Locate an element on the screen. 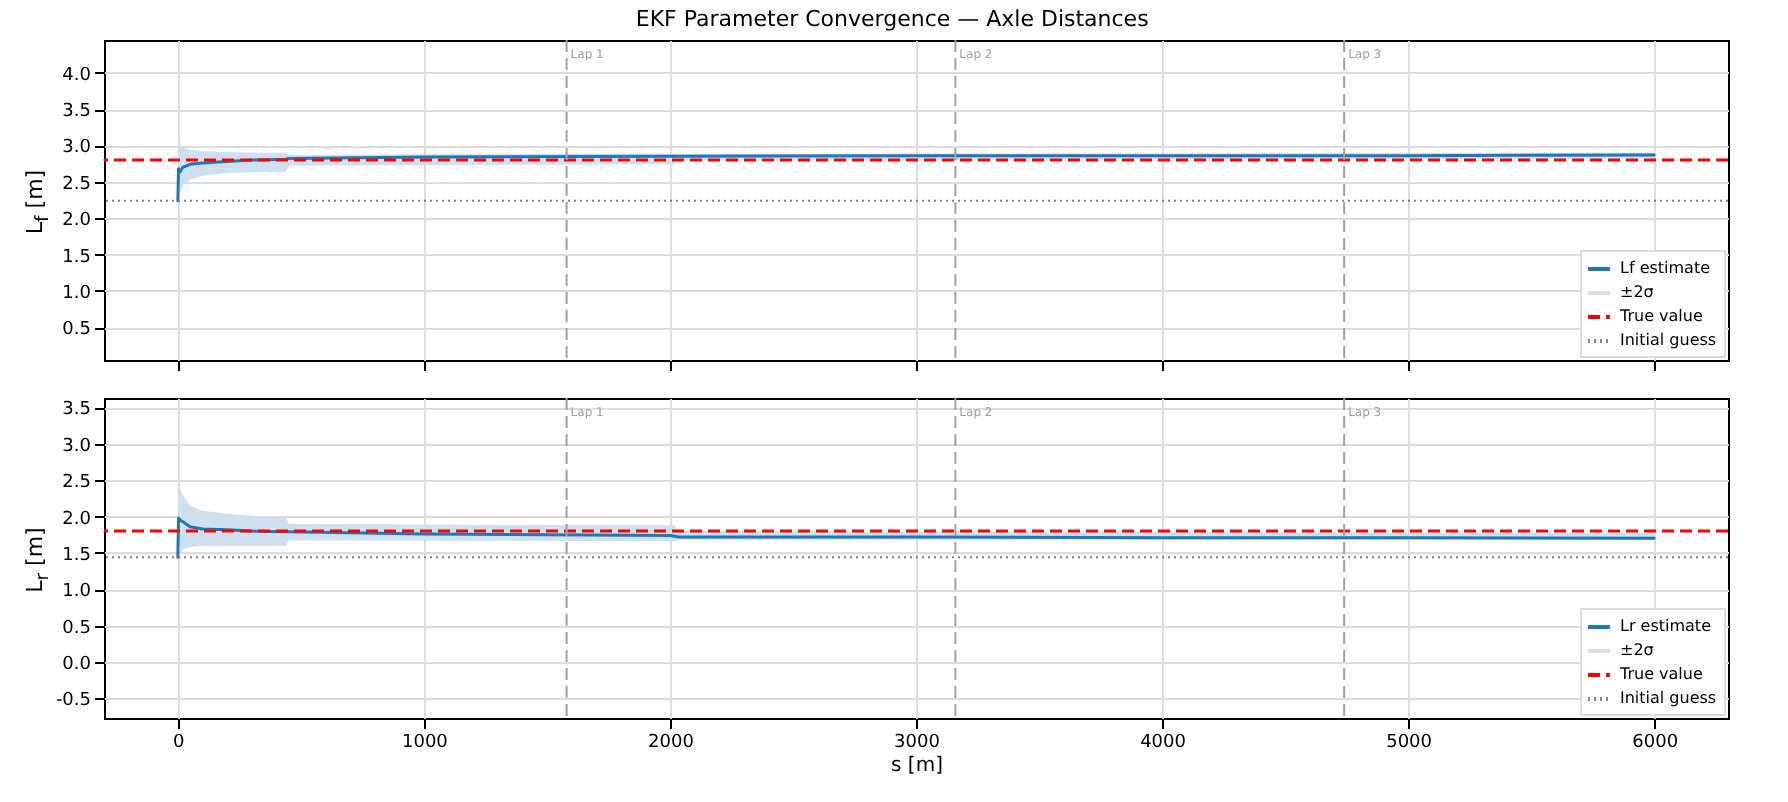  x-tick-label: 5000 is located at coordinates (1409, 743).